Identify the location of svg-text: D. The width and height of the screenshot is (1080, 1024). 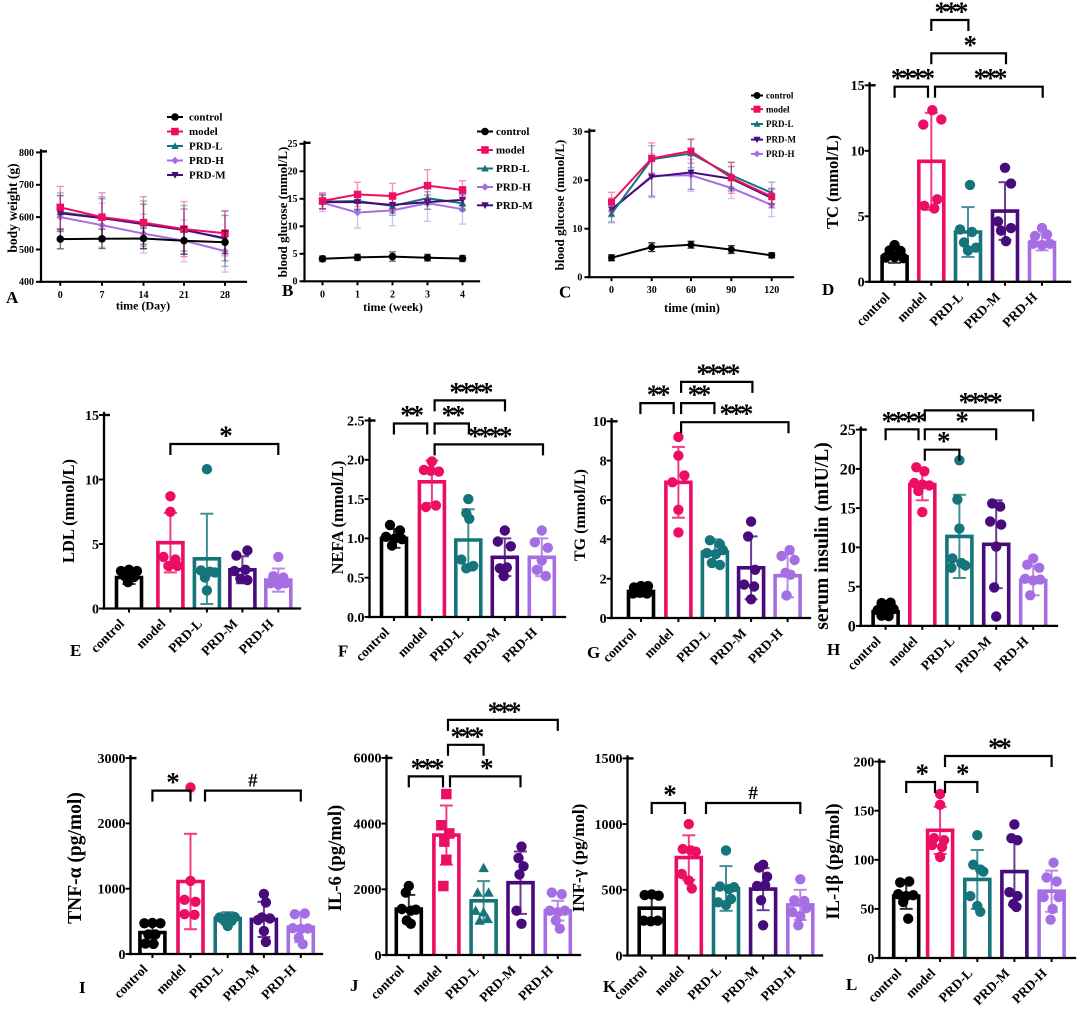
(828, 289).